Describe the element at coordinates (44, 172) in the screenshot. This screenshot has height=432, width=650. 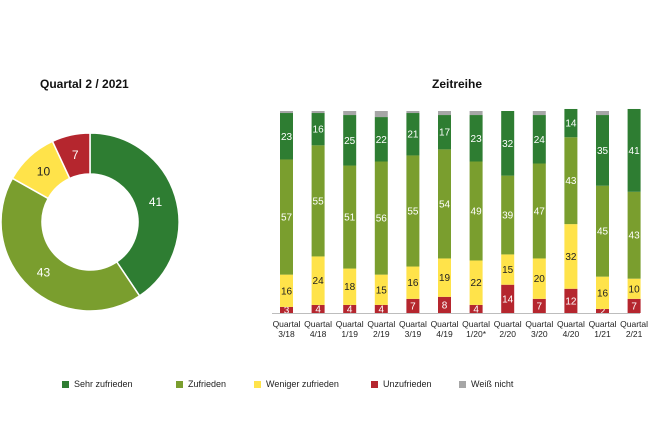
I see `donut-slice-label: 10` at that location.